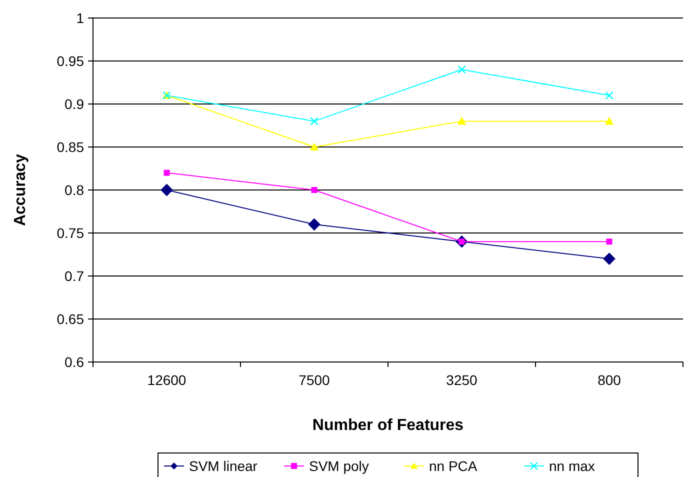 The height and width of the screenshot is (477, 692). Describe the element at coordinates (80, 18) in the screenshot. I see `y-tick-label: 1` at that location.